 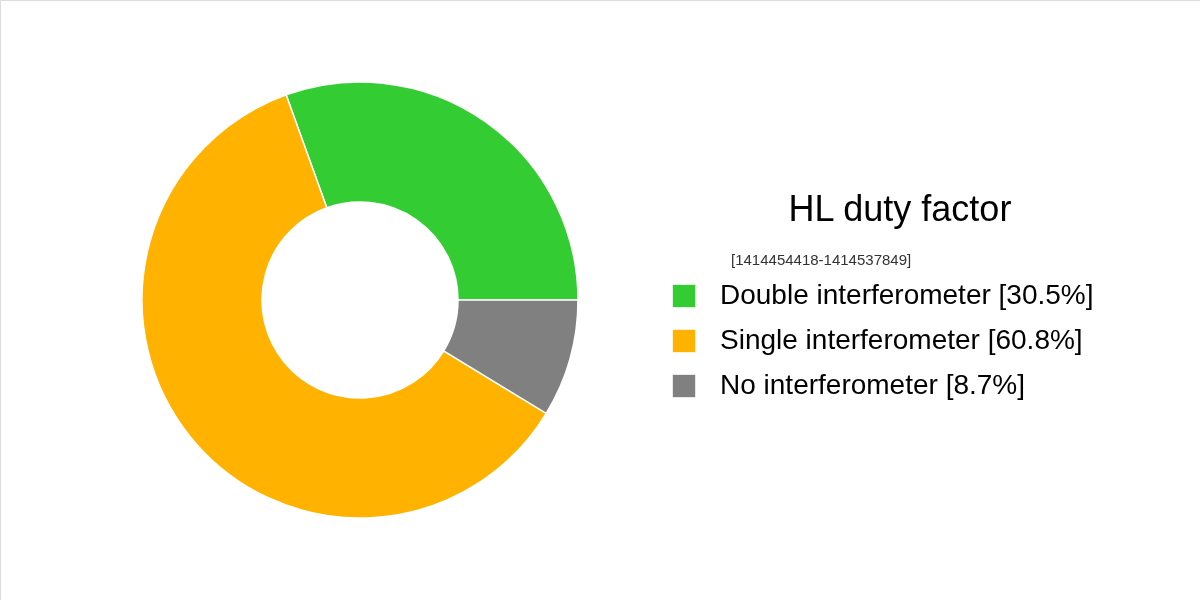 What do you see at coordinates (821, 259) in the screenshot?
I see `text: [1414454418-1414537849]` at bounding box center [821, 259].